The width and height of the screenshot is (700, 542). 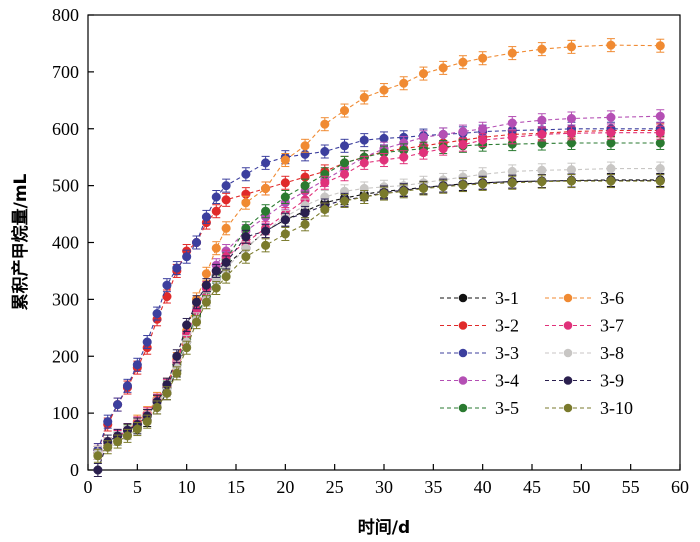 I want to click on legend-label: 3-5, so click(x=507, y=408).